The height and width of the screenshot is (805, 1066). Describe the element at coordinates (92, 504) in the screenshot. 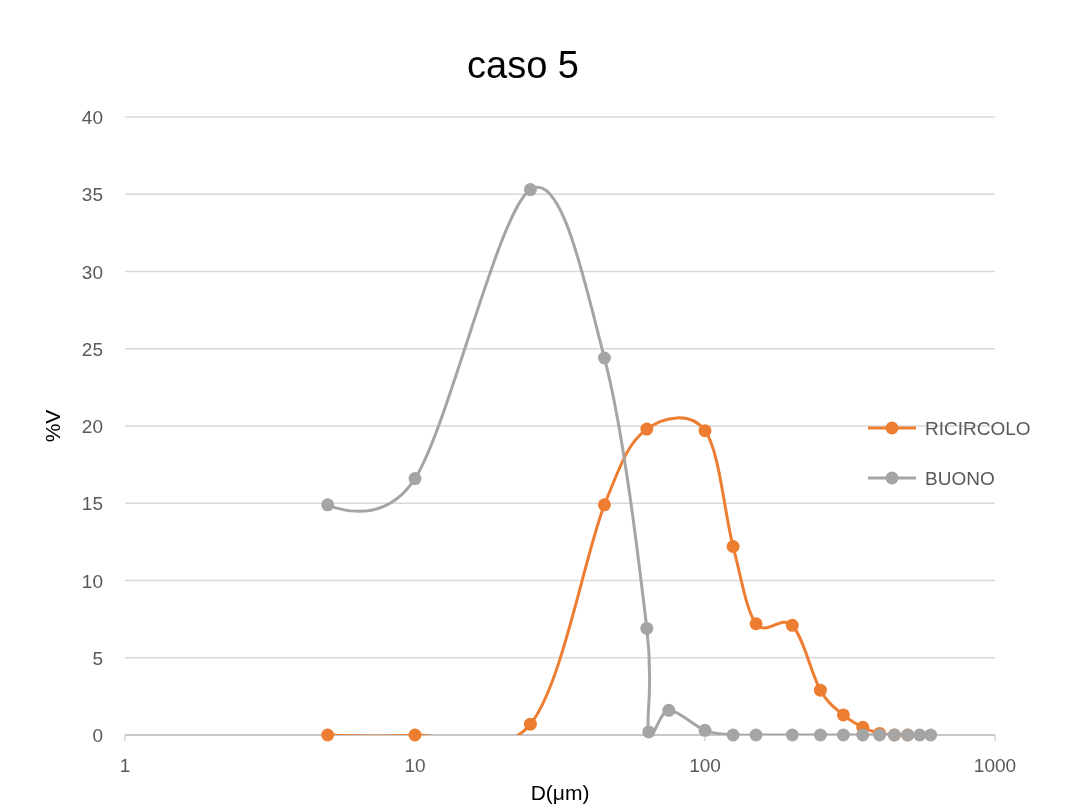

I see `y-tick-label: 15` at that location.